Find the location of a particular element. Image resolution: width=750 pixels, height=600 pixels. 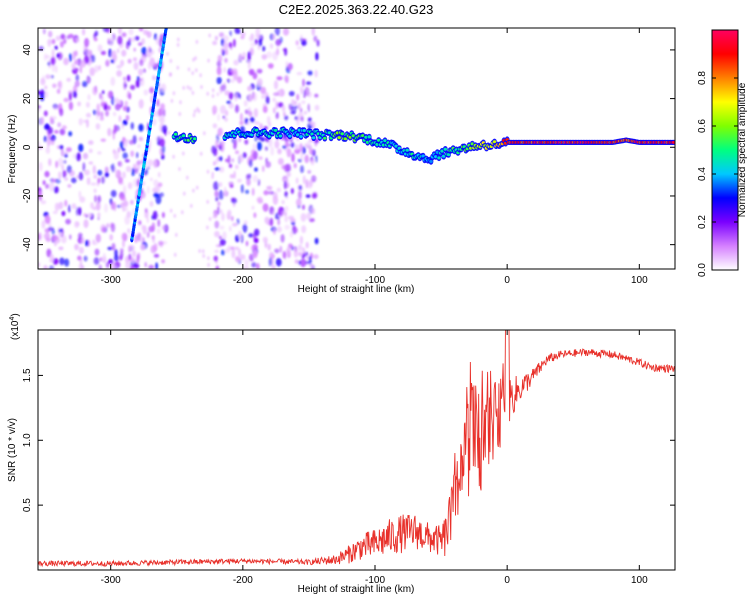

y-tick-label: 0 is located at coordinates (27, 147).